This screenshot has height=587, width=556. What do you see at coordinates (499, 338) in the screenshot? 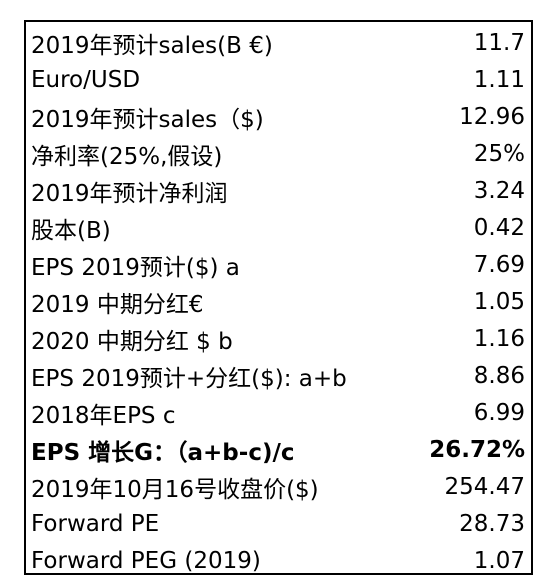
I see `row-value: 1.16` at bounding box center [499, 338].